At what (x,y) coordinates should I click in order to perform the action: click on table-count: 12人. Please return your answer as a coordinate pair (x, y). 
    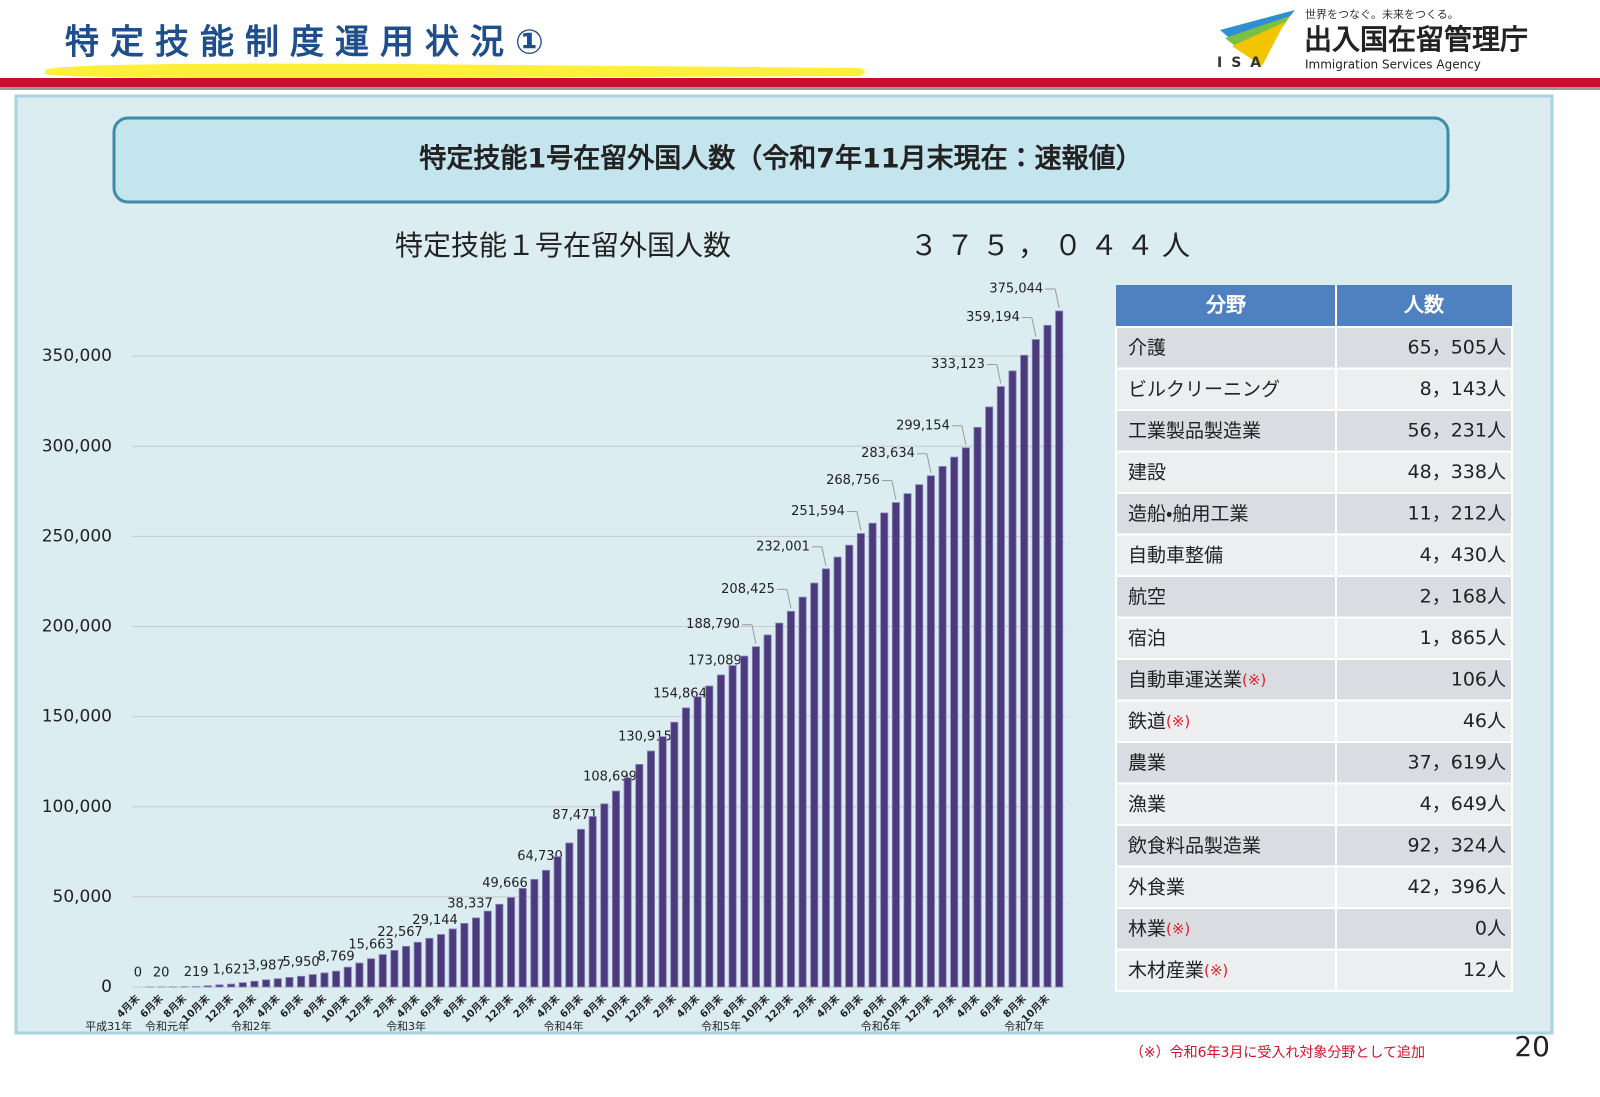
    Looking at the image, I should click on (1484, 970).